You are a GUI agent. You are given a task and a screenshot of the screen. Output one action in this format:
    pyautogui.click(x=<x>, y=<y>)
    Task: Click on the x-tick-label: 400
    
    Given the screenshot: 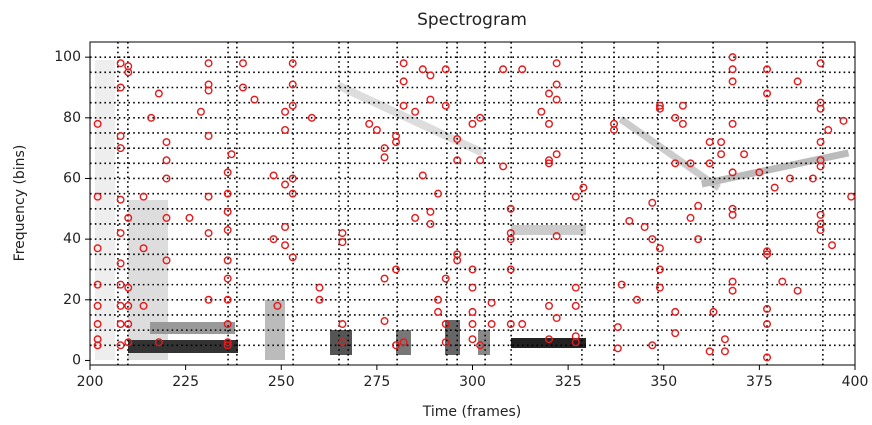 What is the action you would take?
    pyautogui.click(x=855, y=382)
    